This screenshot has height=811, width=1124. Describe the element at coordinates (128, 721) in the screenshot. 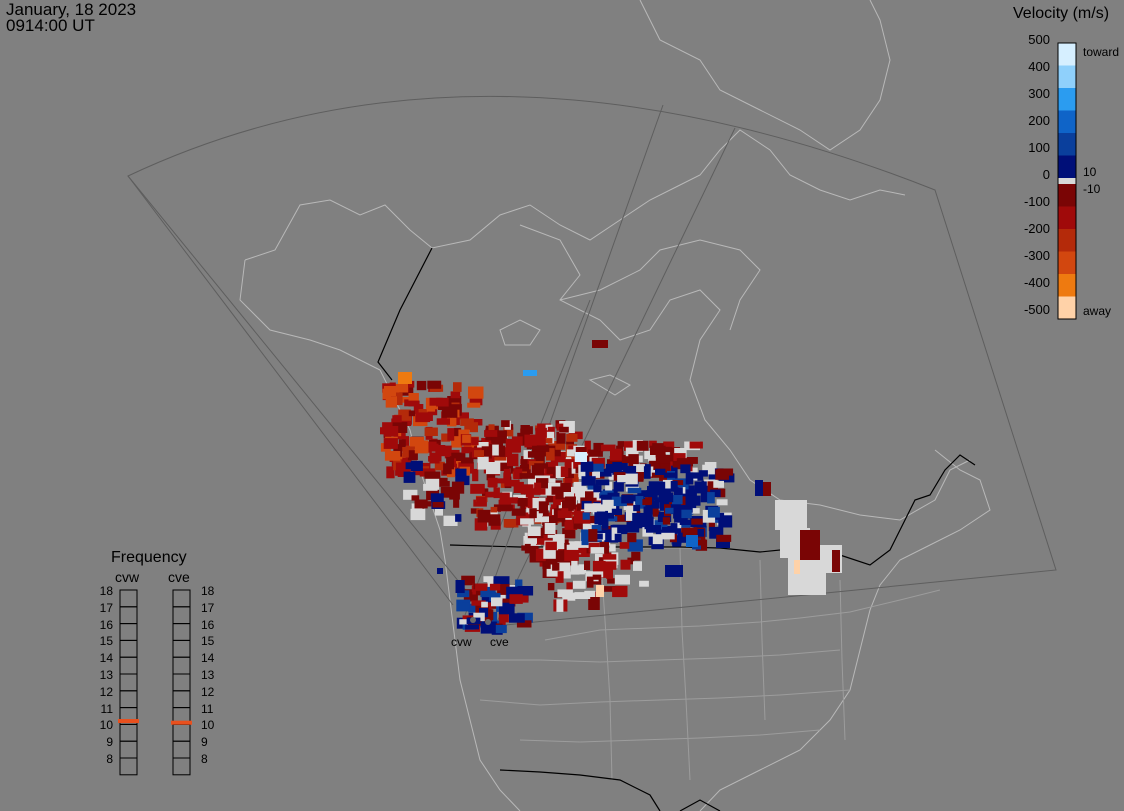

I see `frequency-marker-cvw` at that location.